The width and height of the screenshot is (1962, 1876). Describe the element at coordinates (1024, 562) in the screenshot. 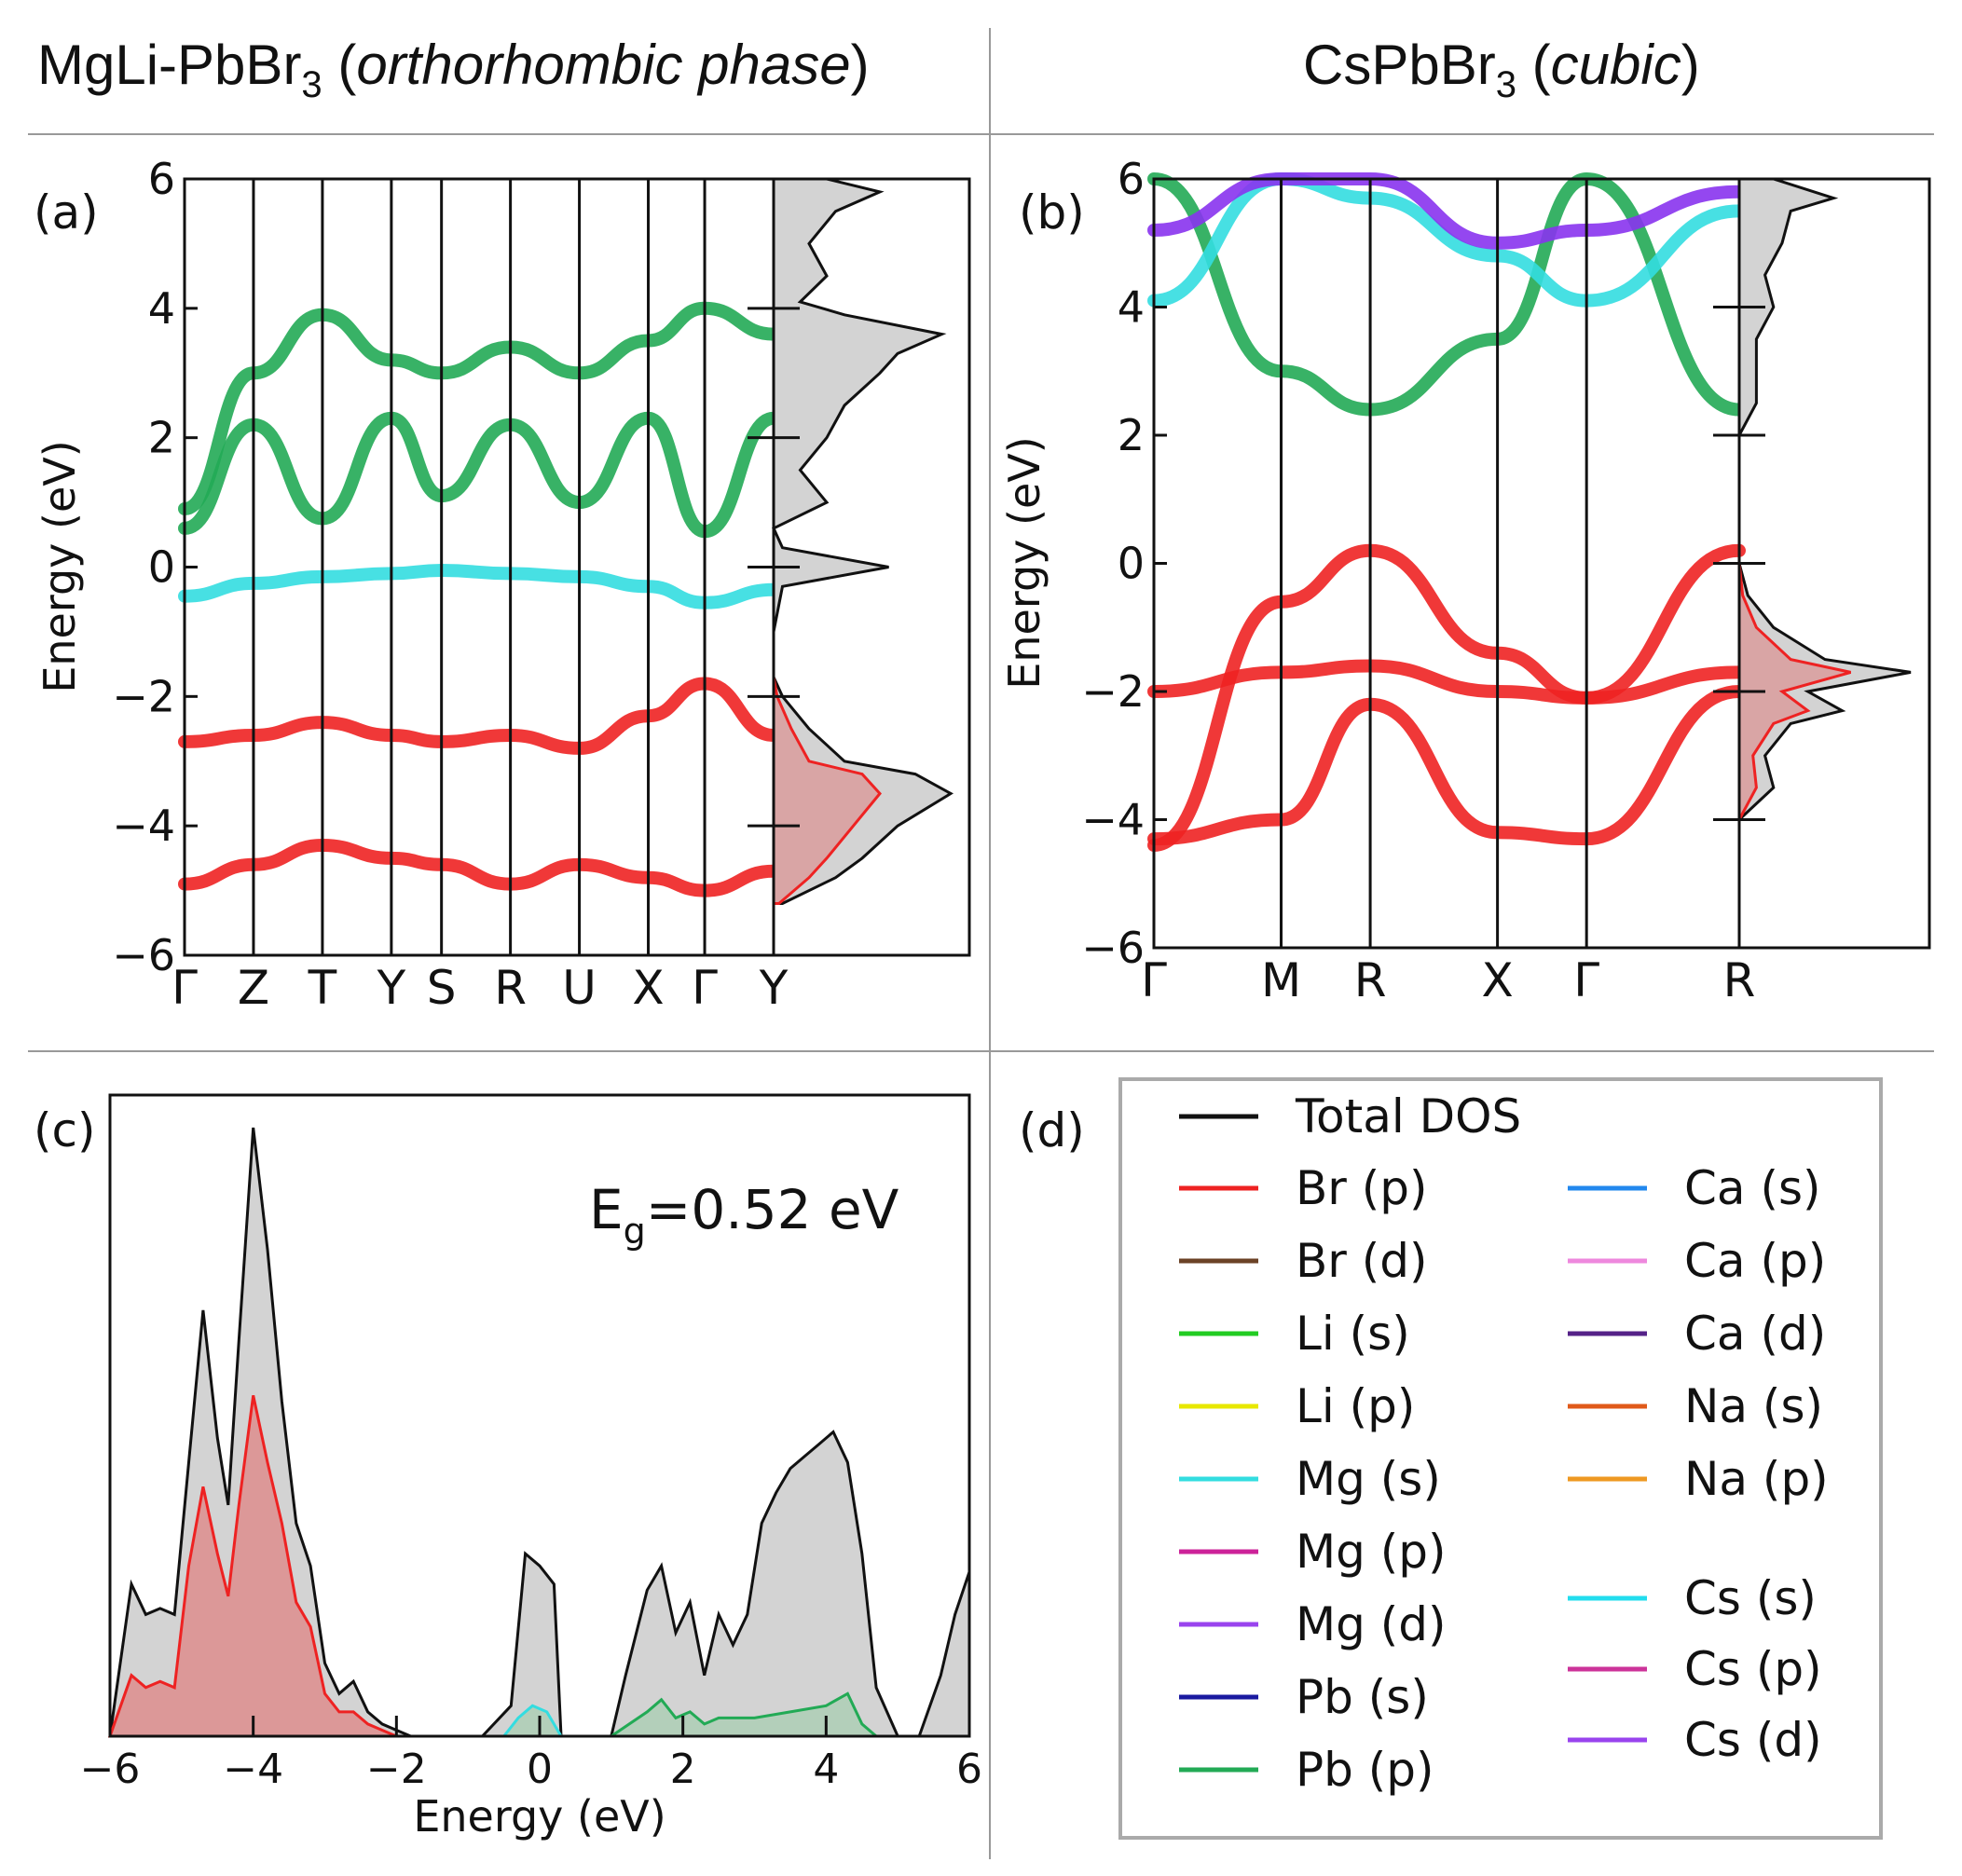

I see `panel-b-ylabel: Energy (eV)` at that location.